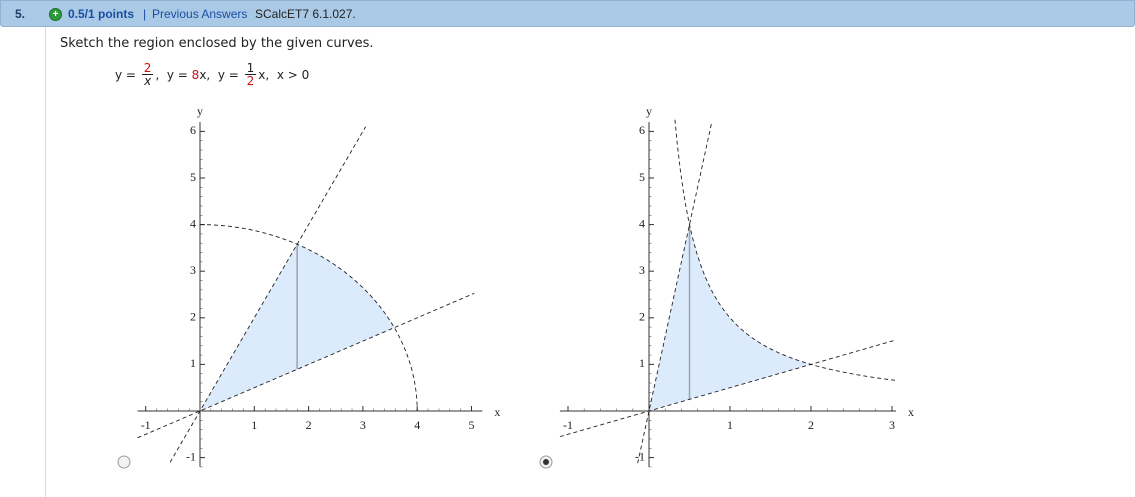  Describe the element at coordinates (173, 74) in the screenshot. I see `eq-part: , y =` at that location.